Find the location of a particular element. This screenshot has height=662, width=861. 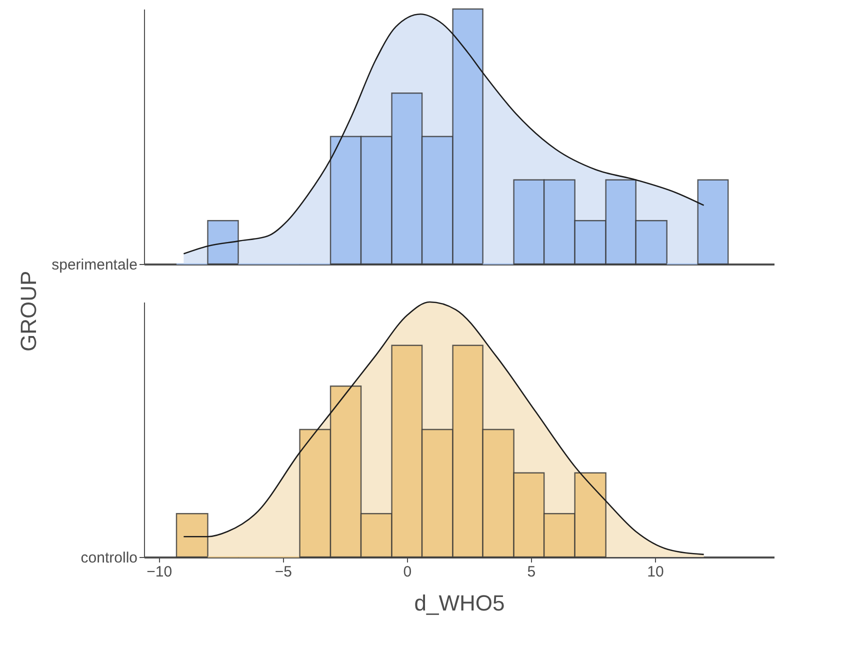

y-axis-title: GROUP is located at coordinates (29, 311).